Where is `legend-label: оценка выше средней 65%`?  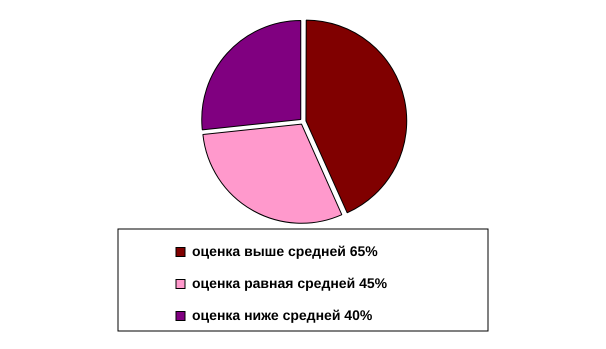 legend-label: оценка выше средней 65% is located at coordinates (285, 250).